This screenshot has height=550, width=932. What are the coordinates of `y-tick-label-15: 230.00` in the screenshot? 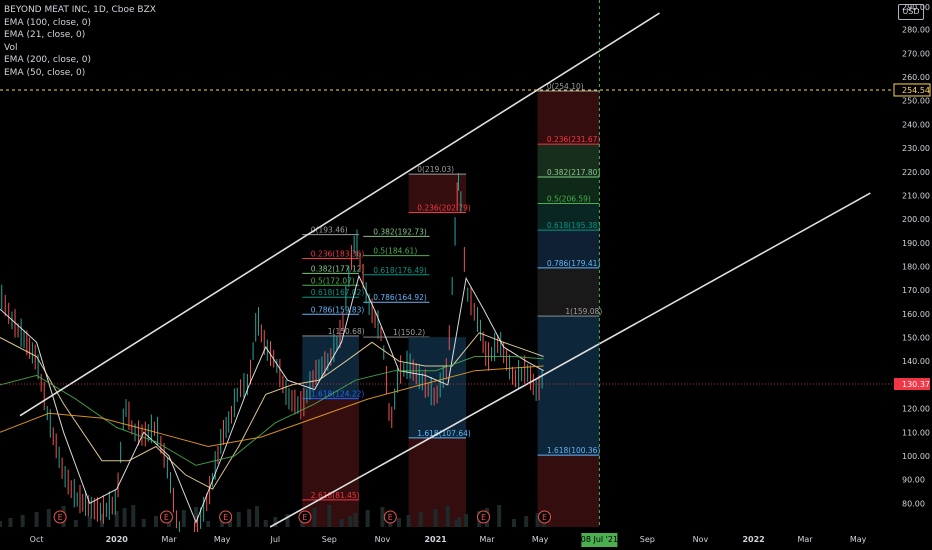 It's located at (916, 148).